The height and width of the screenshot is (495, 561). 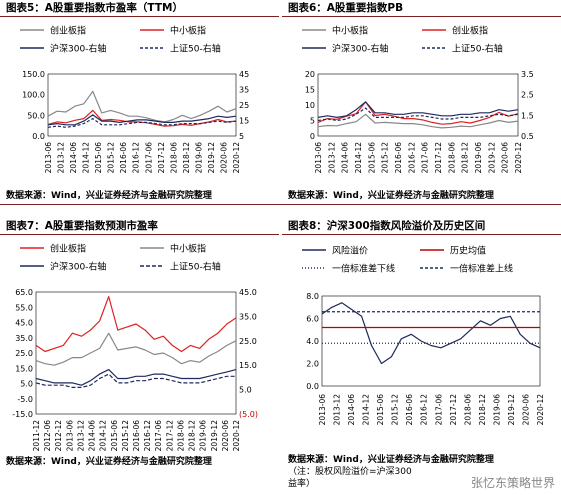 What do you see at coordinates (78, 49) in the screenshot?
I see `legend-label: 沪深300-右轴` at bounding box center [78, 49].